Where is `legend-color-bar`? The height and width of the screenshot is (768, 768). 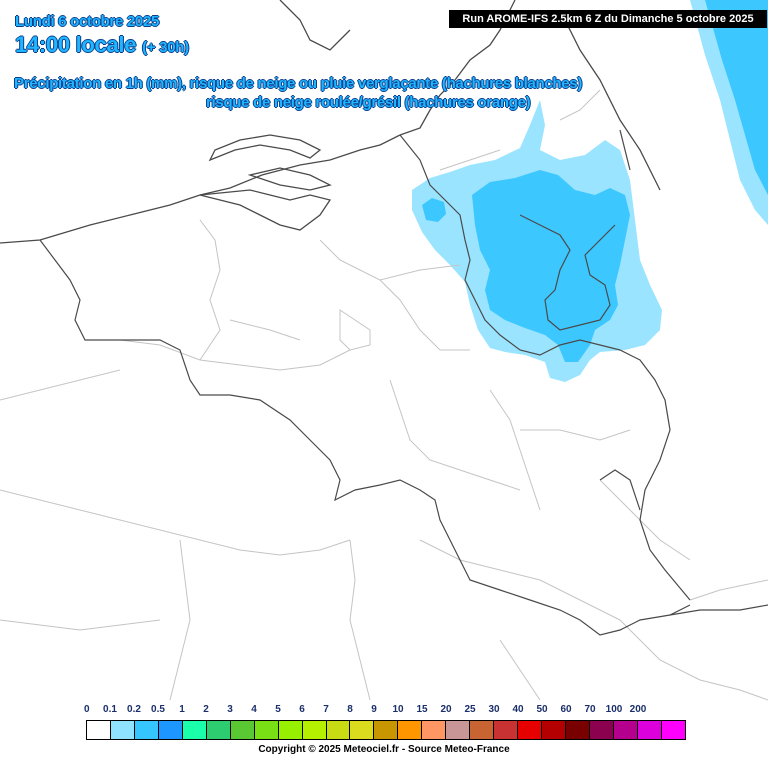
legend-color-bar is located at coordinates (386, 730).